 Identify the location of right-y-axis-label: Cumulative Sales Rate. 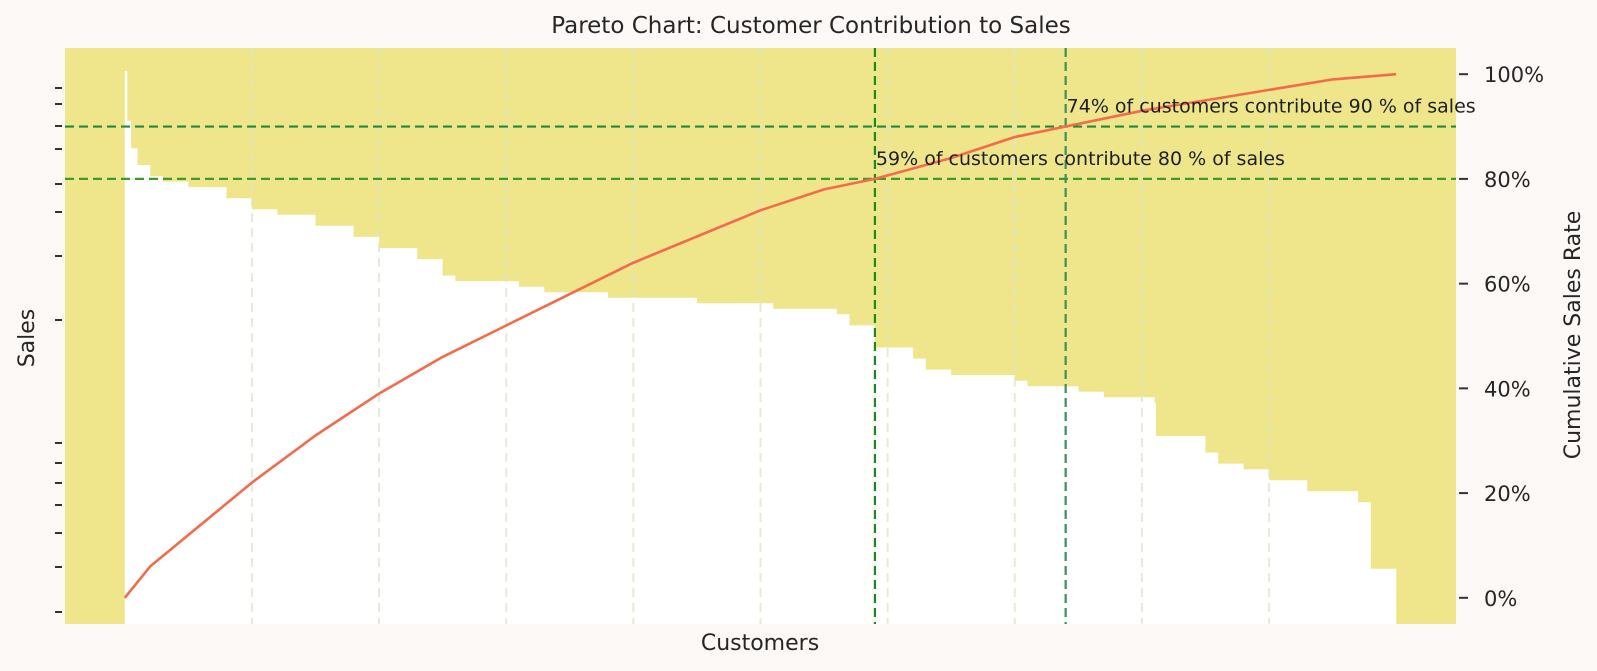
(1573, 335).